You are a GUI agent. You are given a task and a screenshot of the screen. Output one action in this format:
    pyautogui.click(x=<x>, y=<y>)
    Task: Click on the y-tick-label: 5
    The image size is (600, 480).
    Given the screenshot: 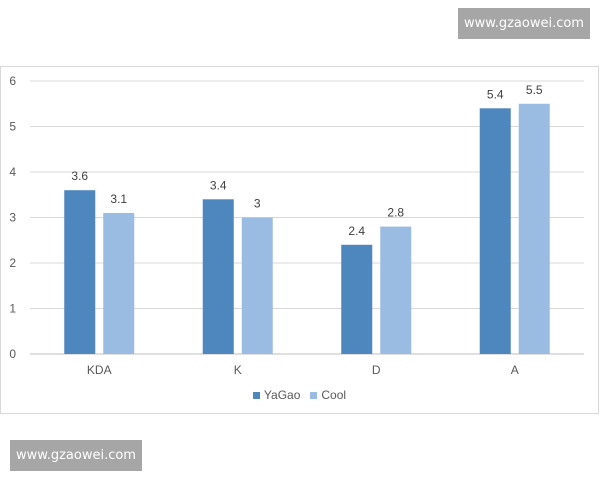 What is the action you would take?
    pyautogui.click(x=12, y=127)
    